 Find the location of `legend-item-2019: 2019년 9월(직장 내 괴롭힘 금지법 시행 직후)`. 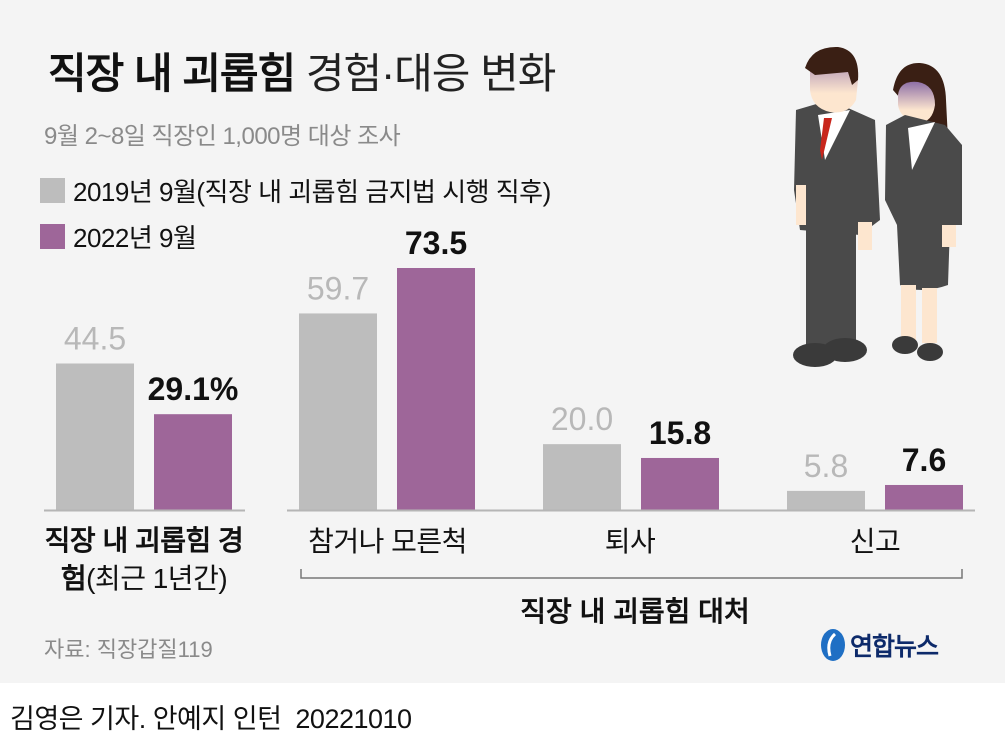

legend-item-2019: 2019년 9월(직장 내 괴롭힘 금지법 시행 직후) is located at coordinates (295, 190).